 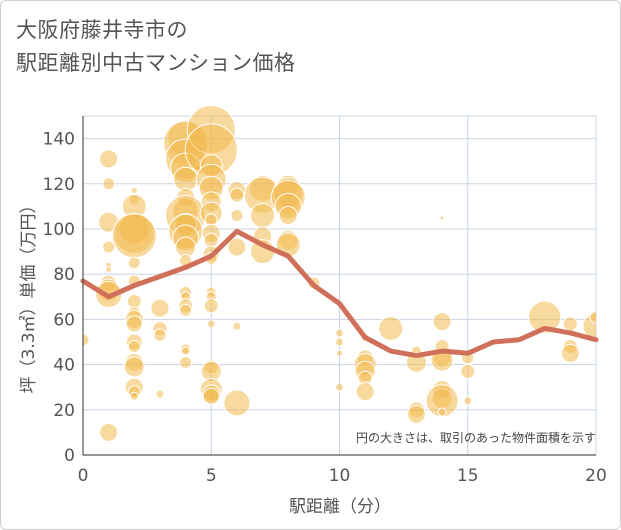 What do you see at coordinates (69, 456) in the screenshot?
I see `y-tick-label: 0` at bounding box center [69, 456].